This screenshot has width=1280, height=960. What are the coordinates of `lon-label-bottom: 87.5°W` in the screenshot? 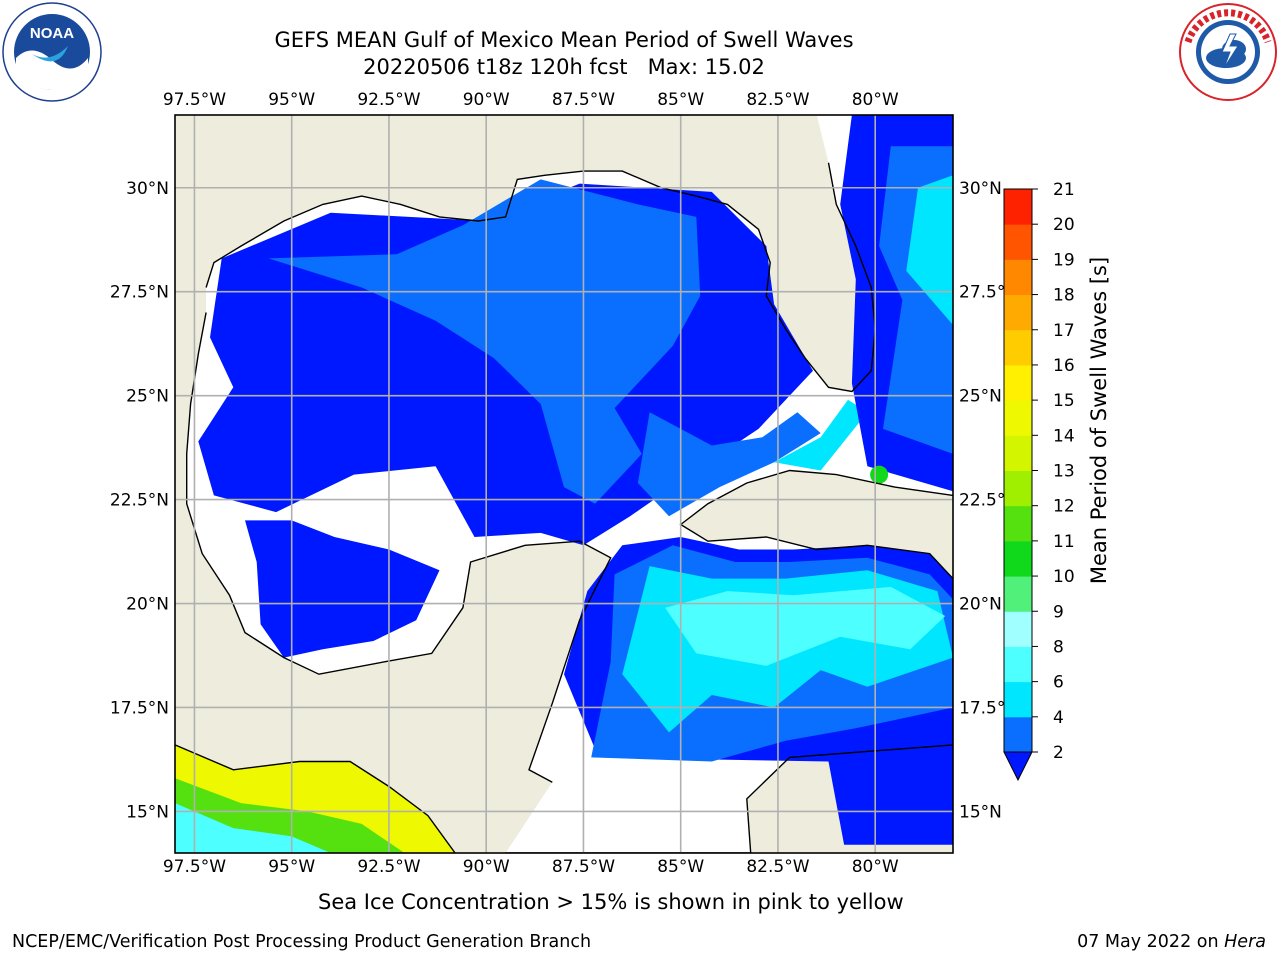 It's located at (583, 867).